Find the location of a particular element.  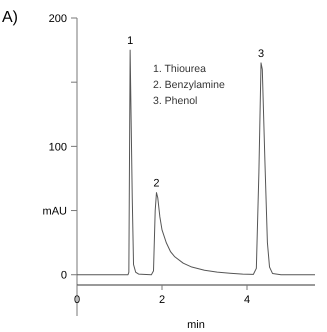

annotation: 3 is located at coordinates (261, 54).